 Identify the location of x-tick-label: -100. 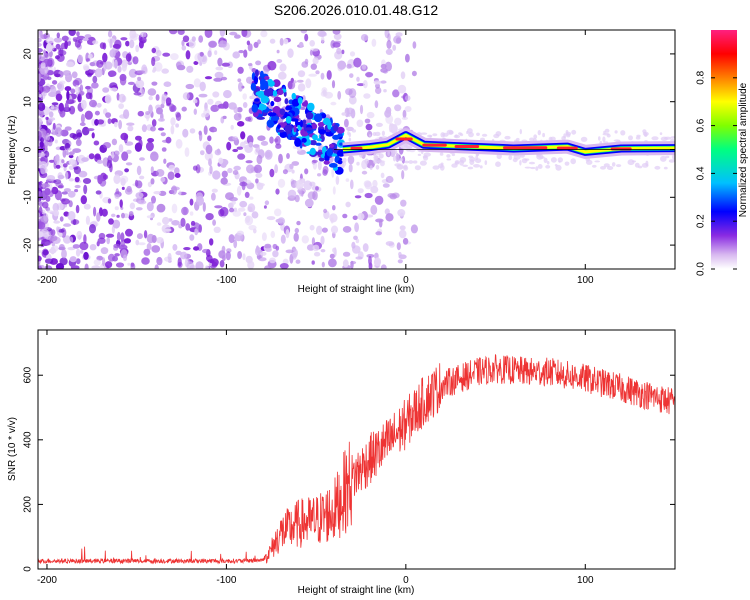
(226, 280).